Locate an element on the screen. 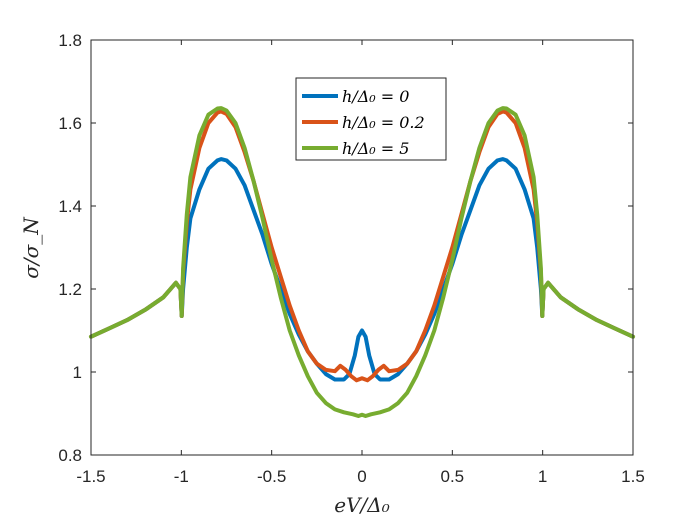 The width and height of the screenshot is (700, 525). y-tick-label-3: 1.4 is located at coordinates (70, 206).